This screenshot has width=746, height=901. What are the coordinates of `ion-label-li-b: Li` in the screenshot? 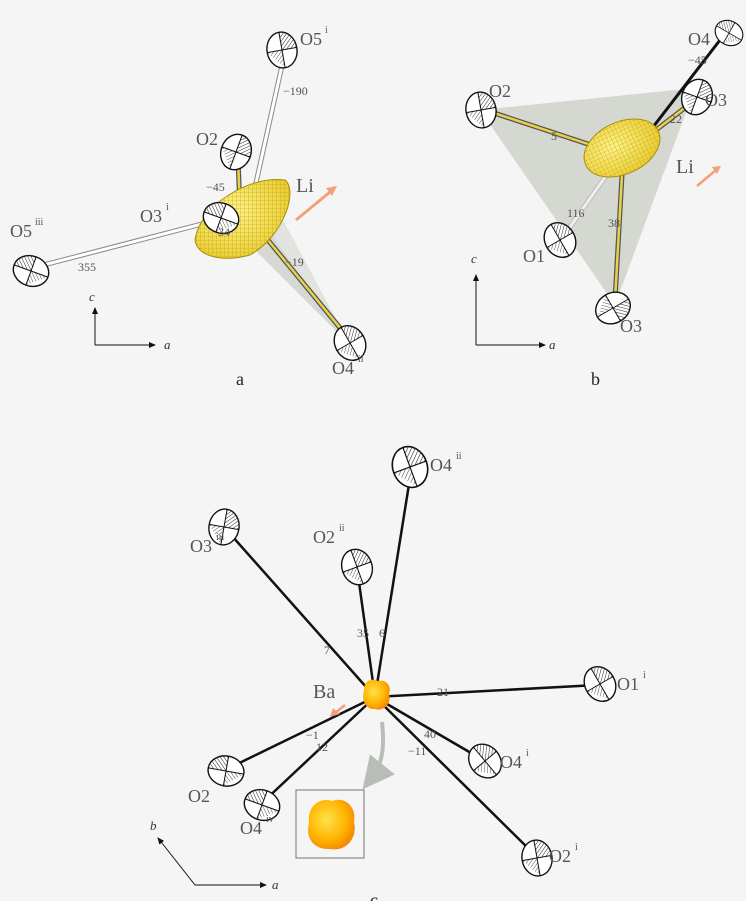 It's located at (685, 167).